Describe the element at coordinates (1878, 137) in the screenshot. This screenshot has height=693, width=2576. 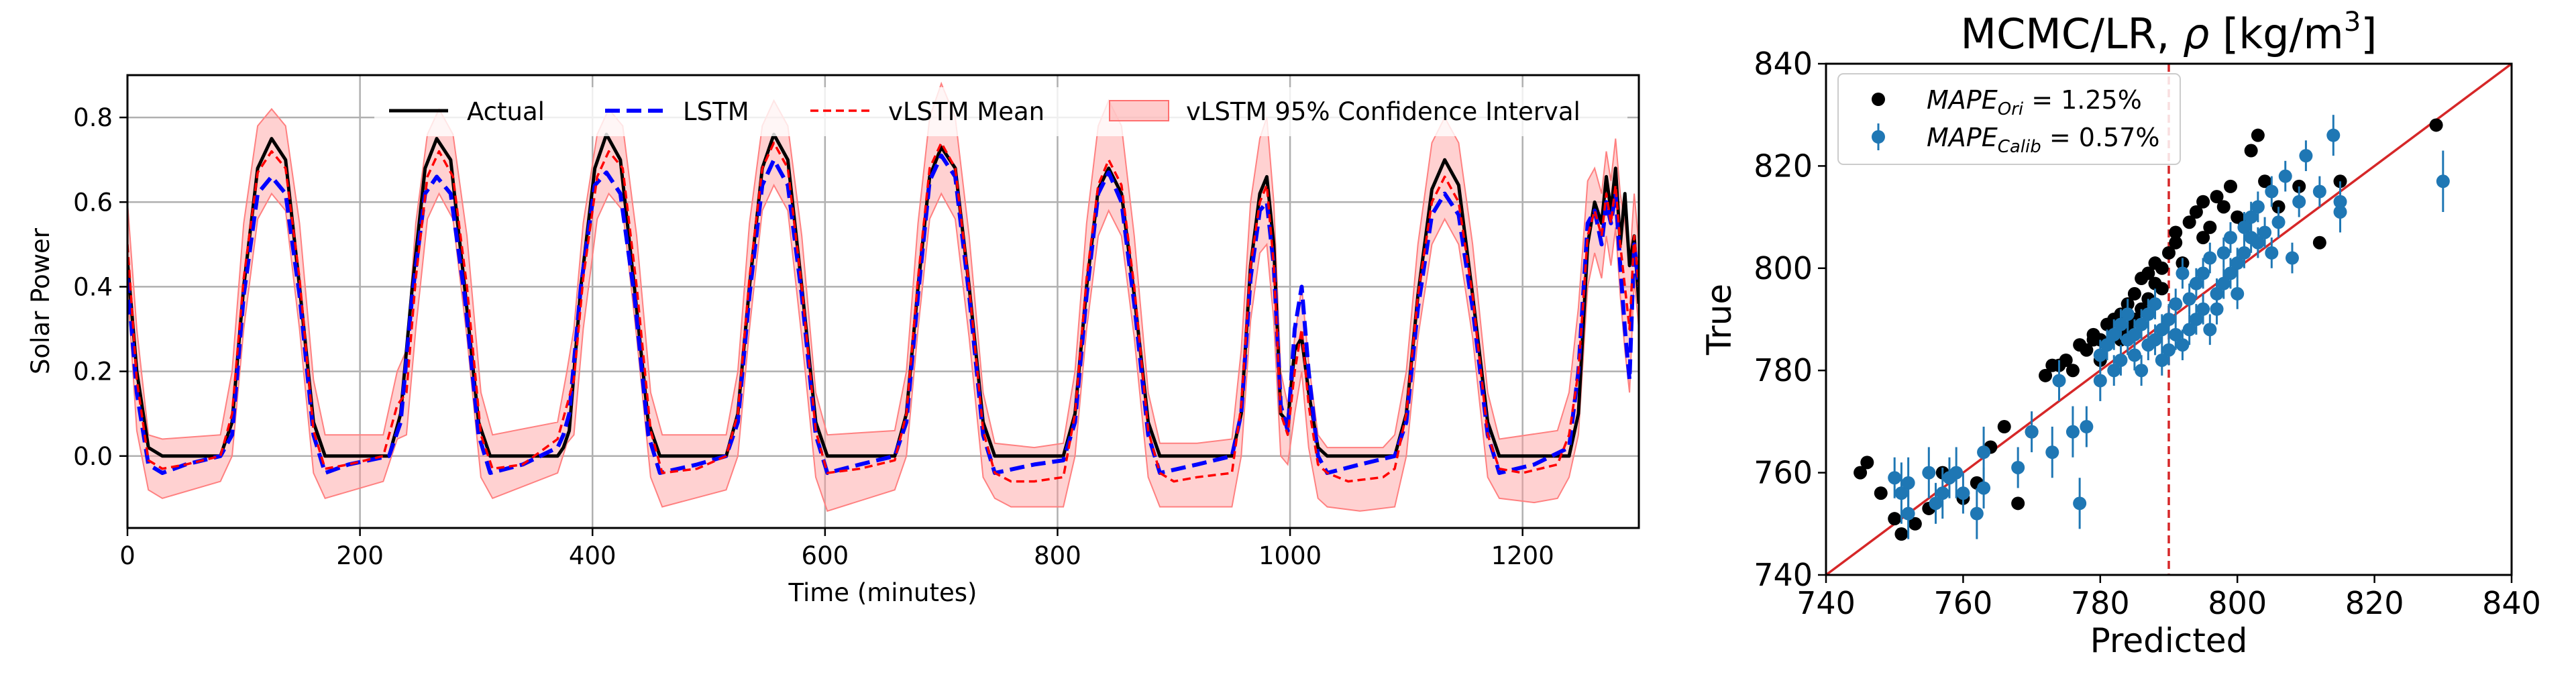
I see `legend-calib-marker` at that location.